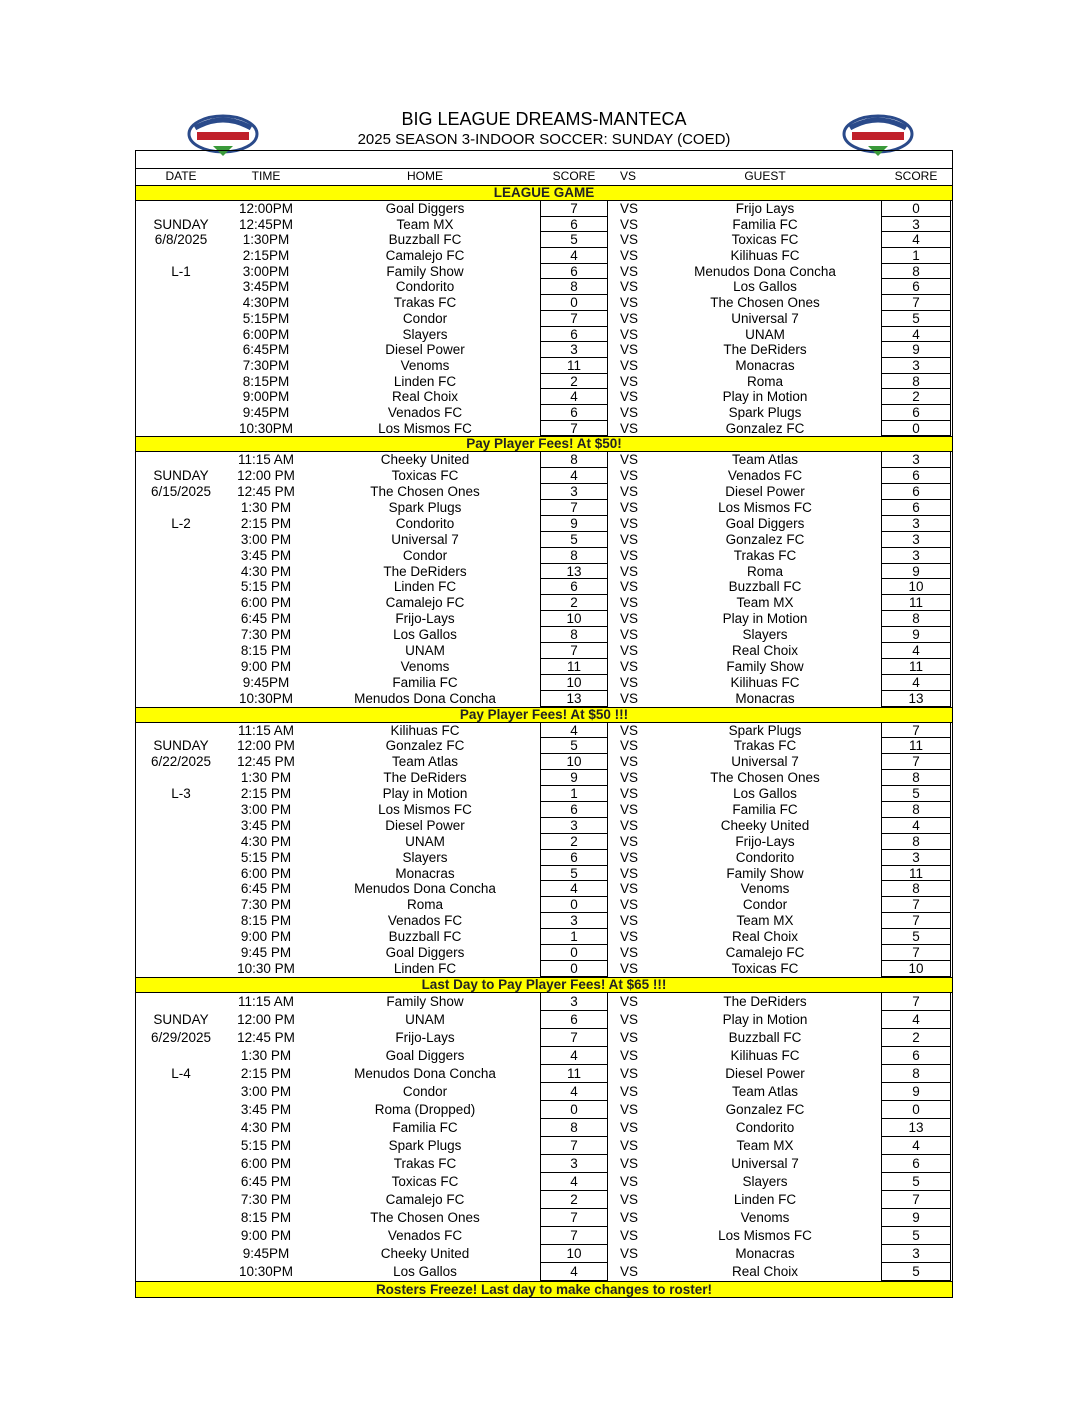 This screenshot has width=1088, height=1408. Describe the element at coordinates (765, 810) in the screenshot. I see `guest-team: Familia FC` at that location.